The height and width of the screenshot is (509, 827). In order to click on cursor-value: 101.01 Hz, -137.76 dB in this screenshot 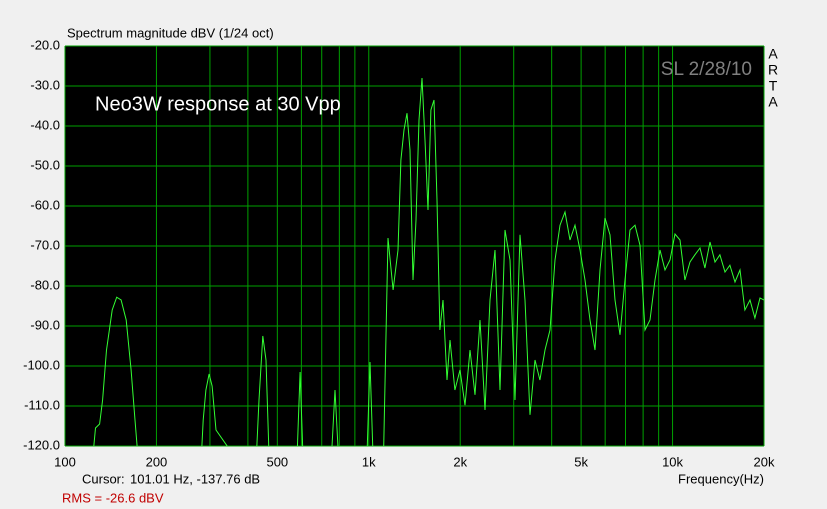, I will do `click(195, 478)`.